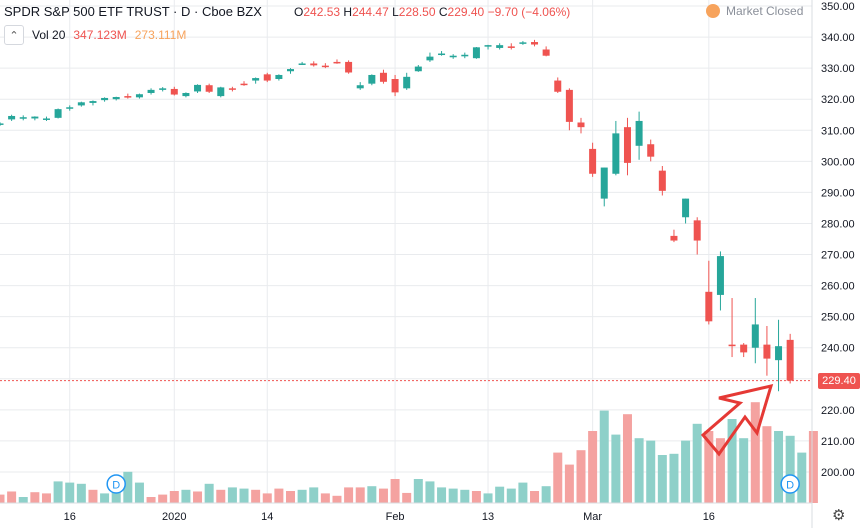 The image size is (868, 528). What do you see at coordinates (160, 35) in the screenshot?
I see `volume-ma-value: 273.111M` at bounding box center [160, 35].